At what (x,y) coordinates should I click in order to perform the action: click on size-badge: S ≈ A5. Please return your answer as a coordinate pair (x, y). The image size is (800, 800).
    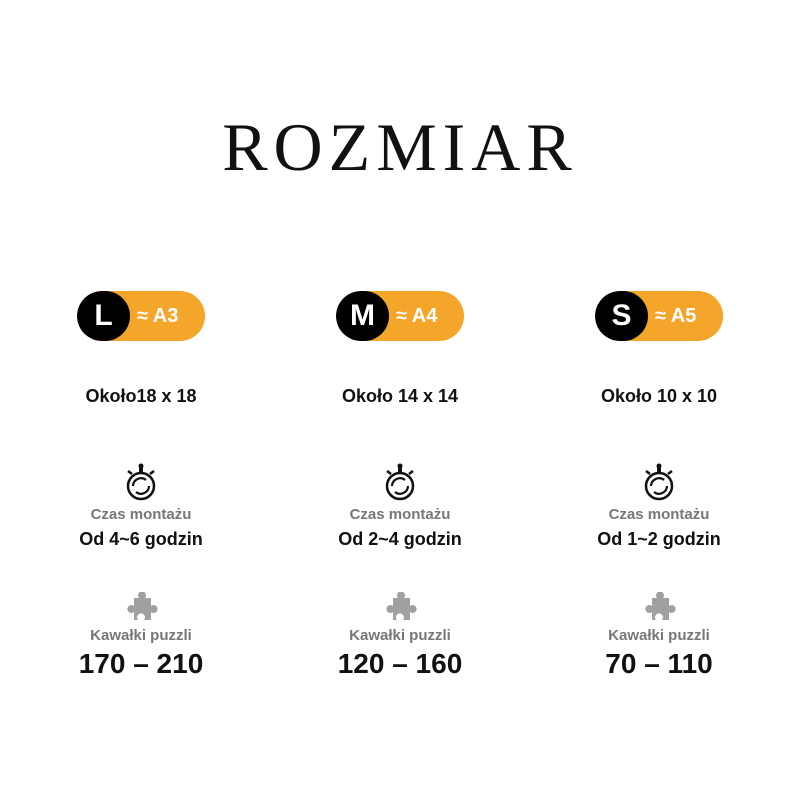
    Looking at the image, I should click on (659, 316).